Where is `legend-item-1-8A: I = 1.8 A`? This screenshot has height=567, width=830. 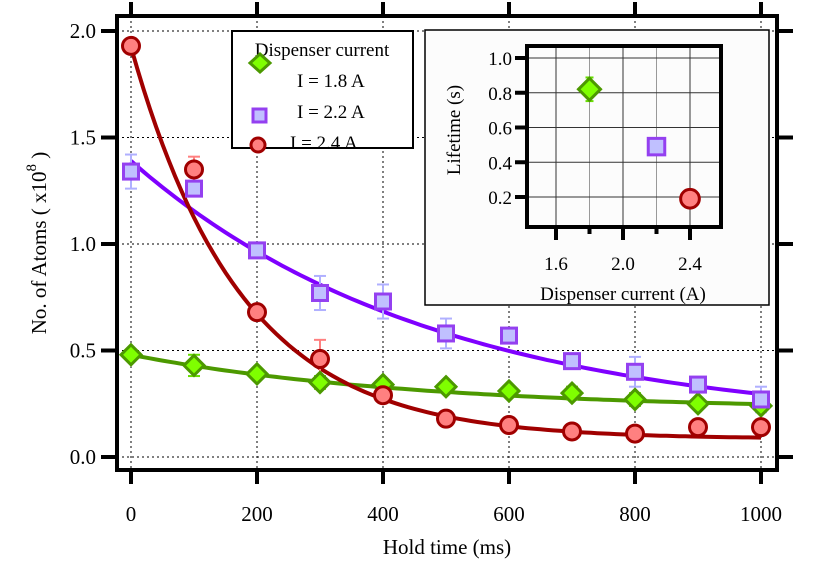
legend-item-1-8A: I = 1.8 A is located at coordinates (306, 71).